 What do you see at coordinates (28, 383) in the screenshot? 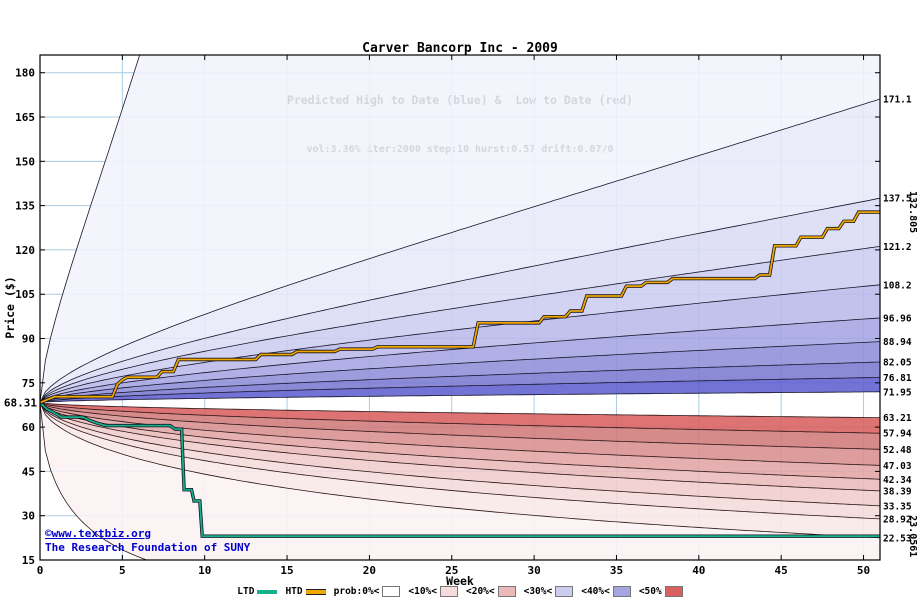
I see `y-tick-label: 75` at bounding box center [28, 383].